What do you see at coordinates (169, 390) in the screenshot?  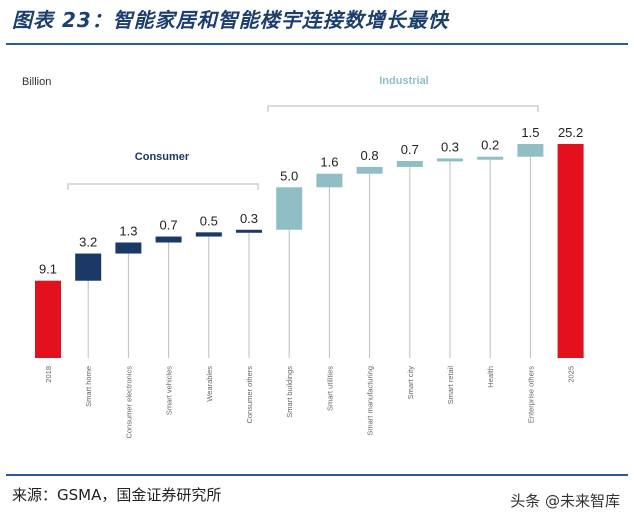 I see `category-label: Smart vehicles` at bounding box center [169, 390].